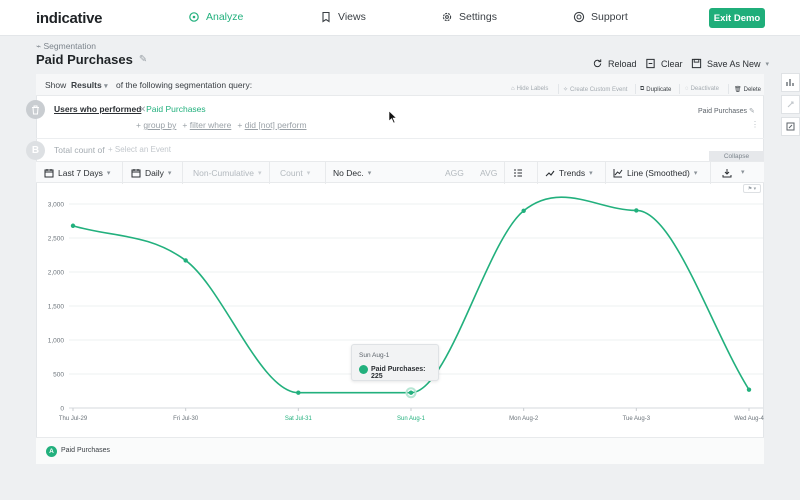 The width and height of the screenshot is (800, 500). I want to click on delete-query-icon, so click(35, 109).